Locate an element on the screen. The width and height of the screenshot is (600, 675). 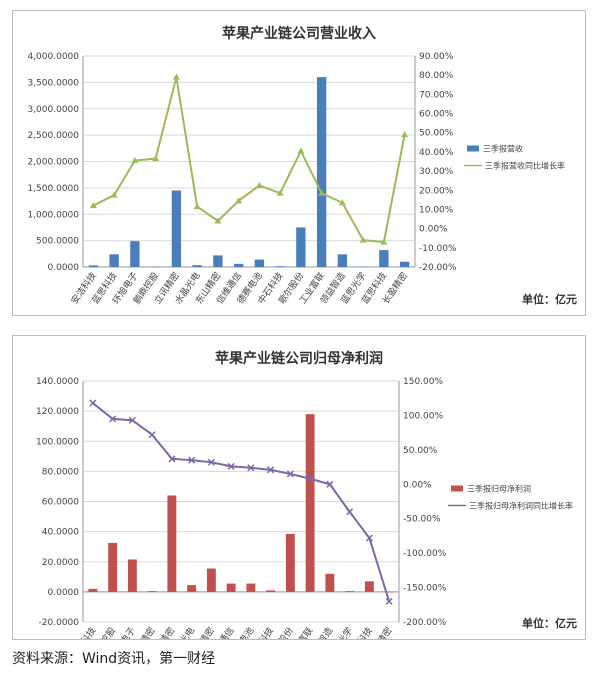
legend-label: 三季报营收 is located at coordinates (503, 149).